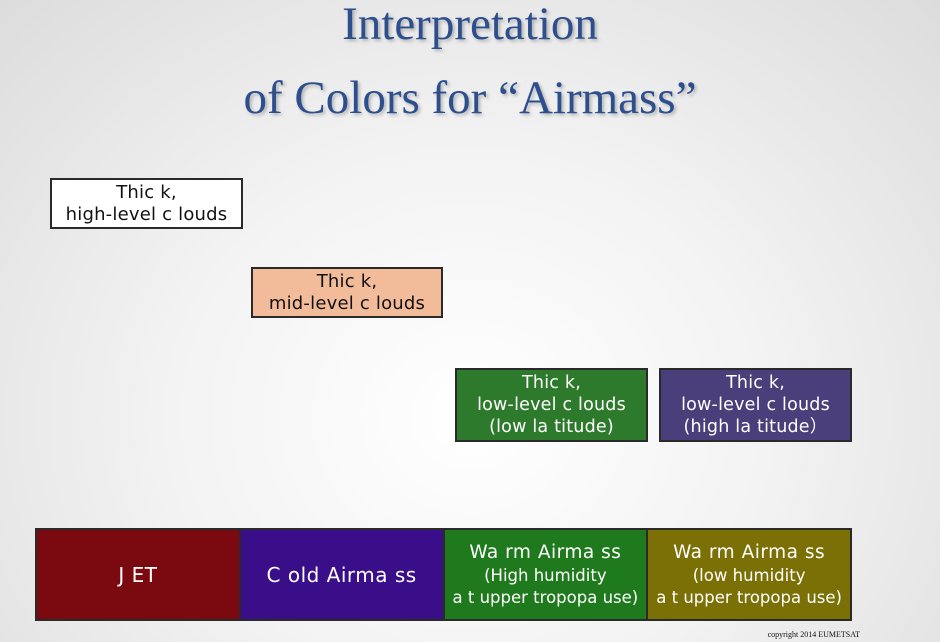 This screenshot has height=642, width=940. I want to click on title-line-1: Interpretation, so click(470, 25).